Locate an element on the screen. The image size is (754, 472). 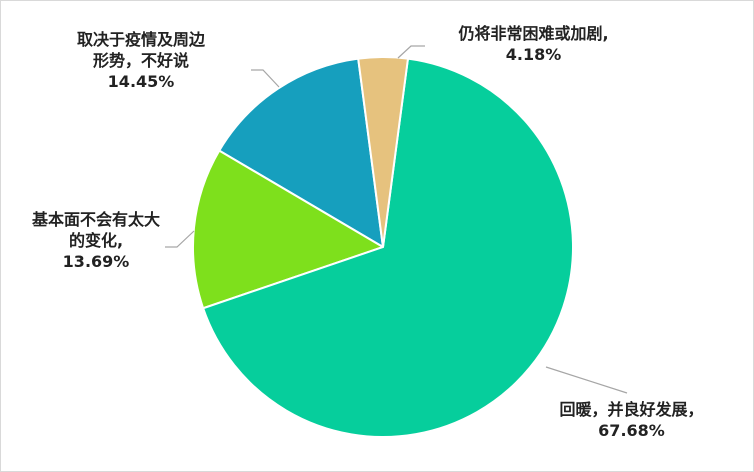
category-label: 仍将非常困难或加剧, is located at coordinates (533, 33).